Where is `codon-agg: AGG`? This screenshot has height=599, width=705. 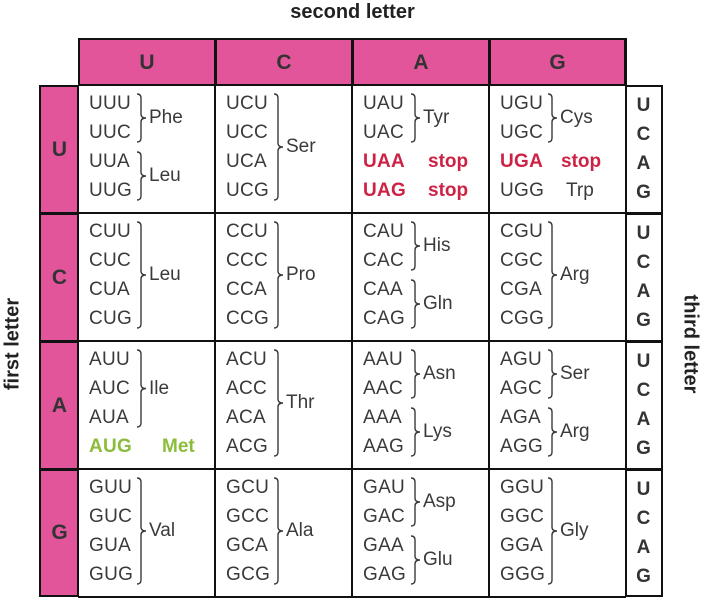 codon-agg: AGG is located at coordinates (522, 446).